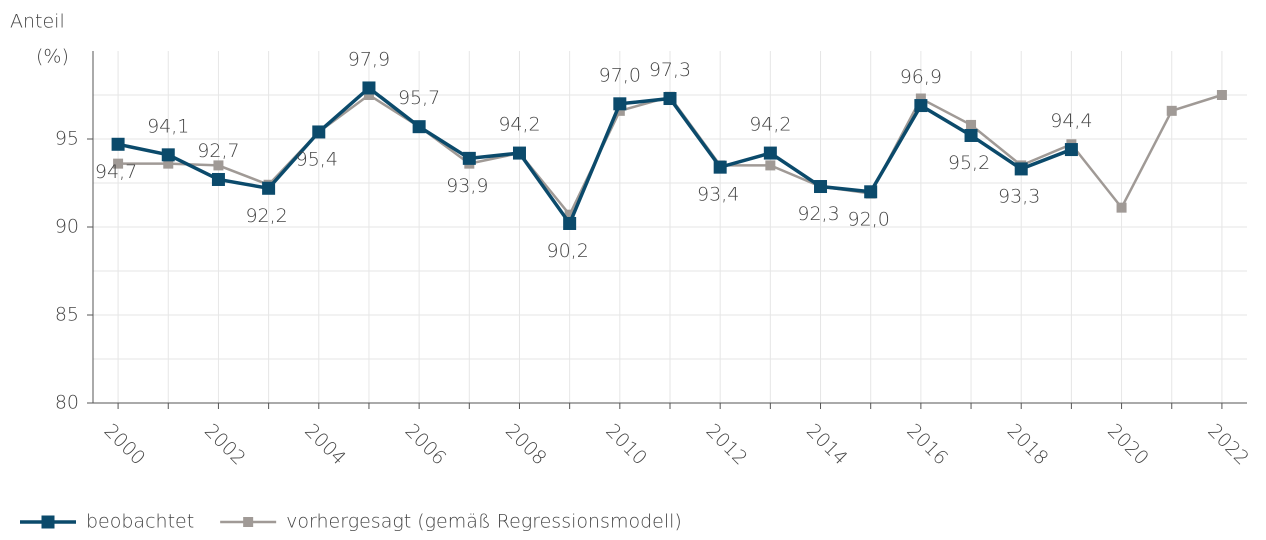  I want to click on y-tick-label: 85, so click(67, 315).